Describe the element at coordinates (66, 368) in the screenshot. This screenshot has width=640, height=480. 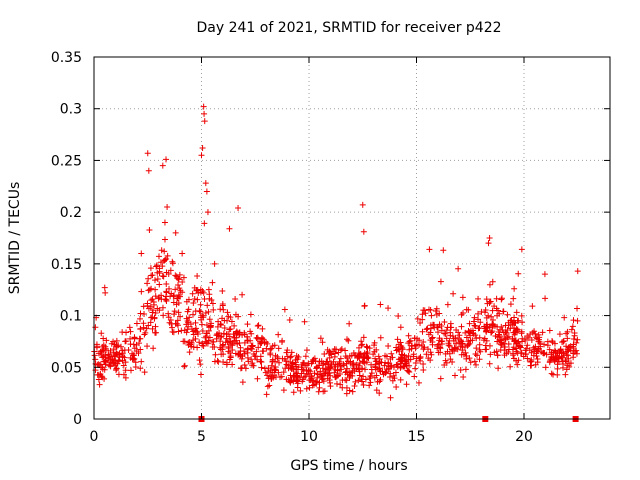
I see `y-tick-label: 0.05` at that location.